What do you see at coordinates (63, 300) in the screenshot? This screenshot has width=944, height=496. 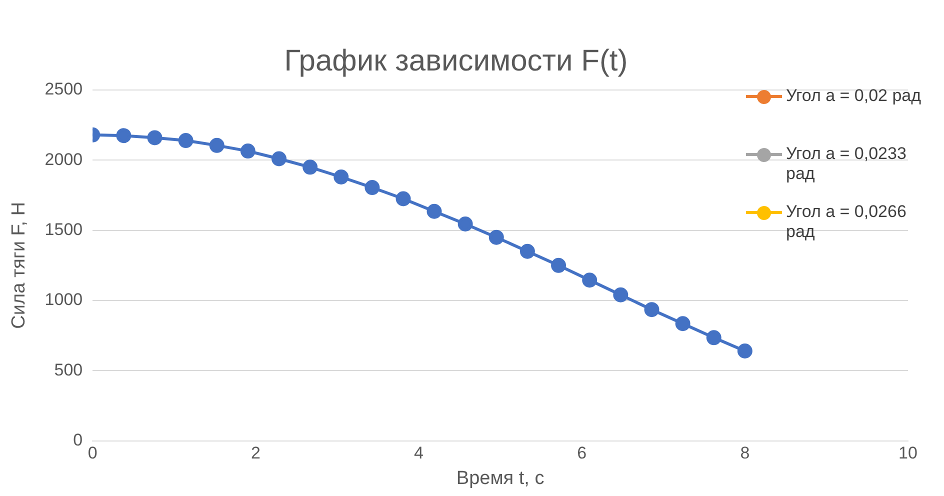 I see `y-tick-label: 1000` at bounding box center [63, 300].